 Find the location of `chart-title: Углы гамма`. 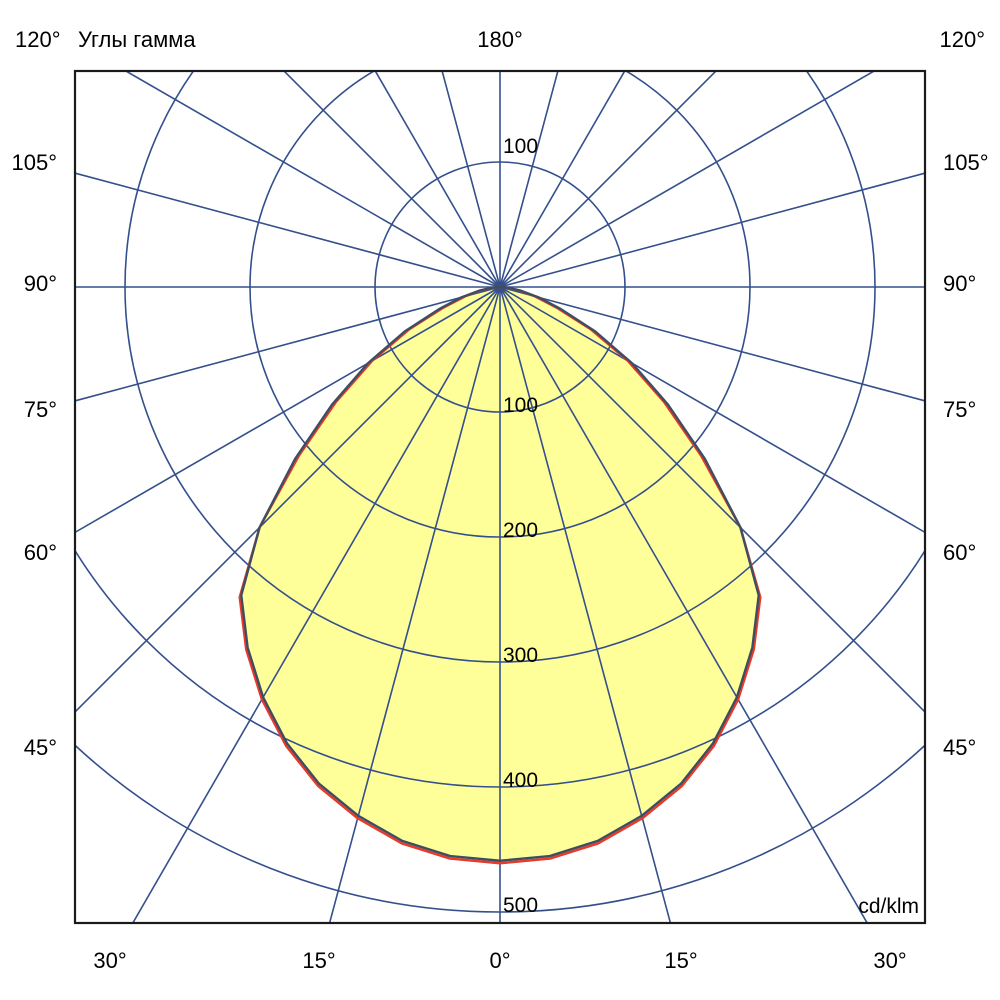

chart-title: Углы гамма is located at coordinates (137, 39).